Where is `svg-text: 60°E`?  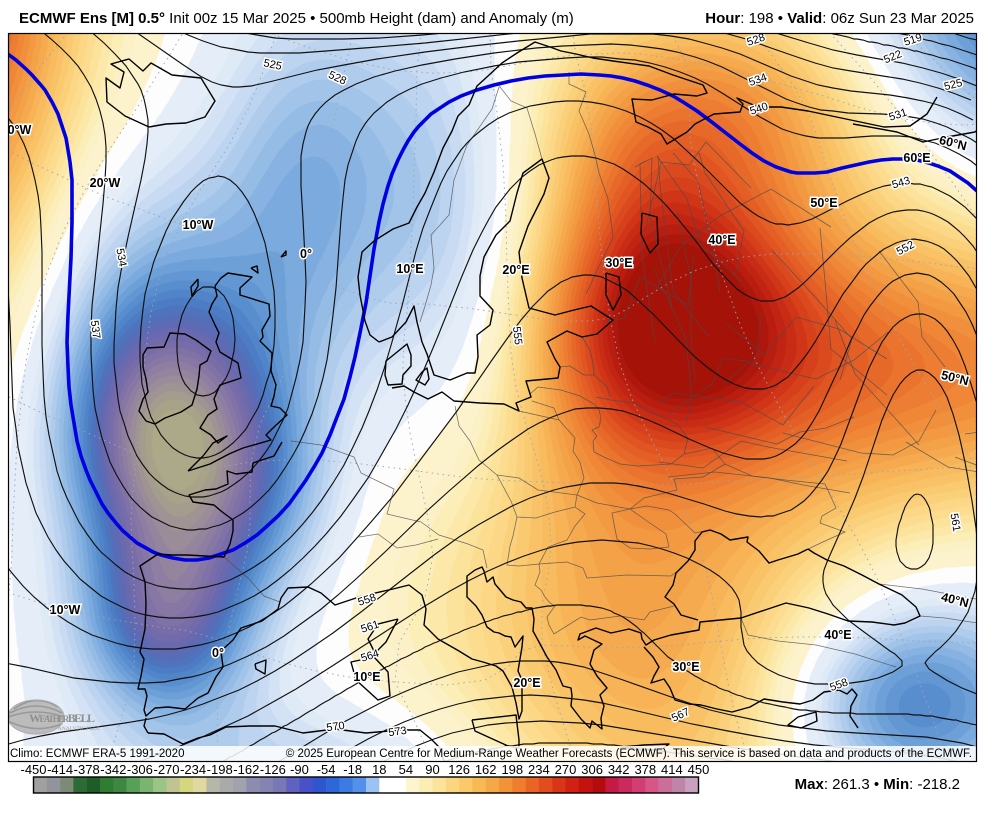
svg-text: 60°E is located at coordinates (916, 158).